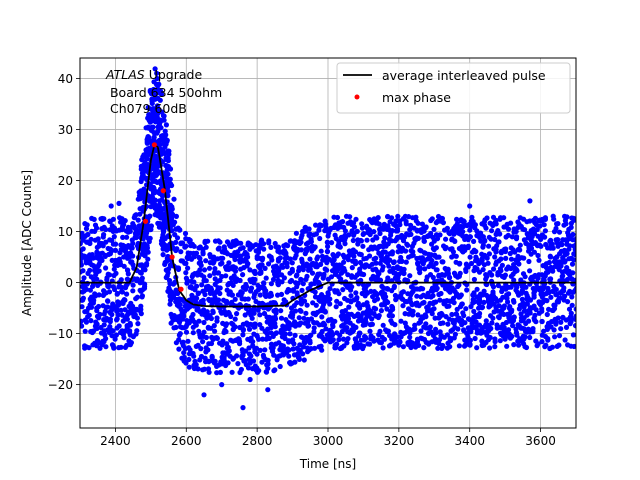 This screenshot has width=640, height=480. What do you see at coordinates (163, 217) in the screenshot?
I see `max-phase-series` at bounding box center [163, 217].